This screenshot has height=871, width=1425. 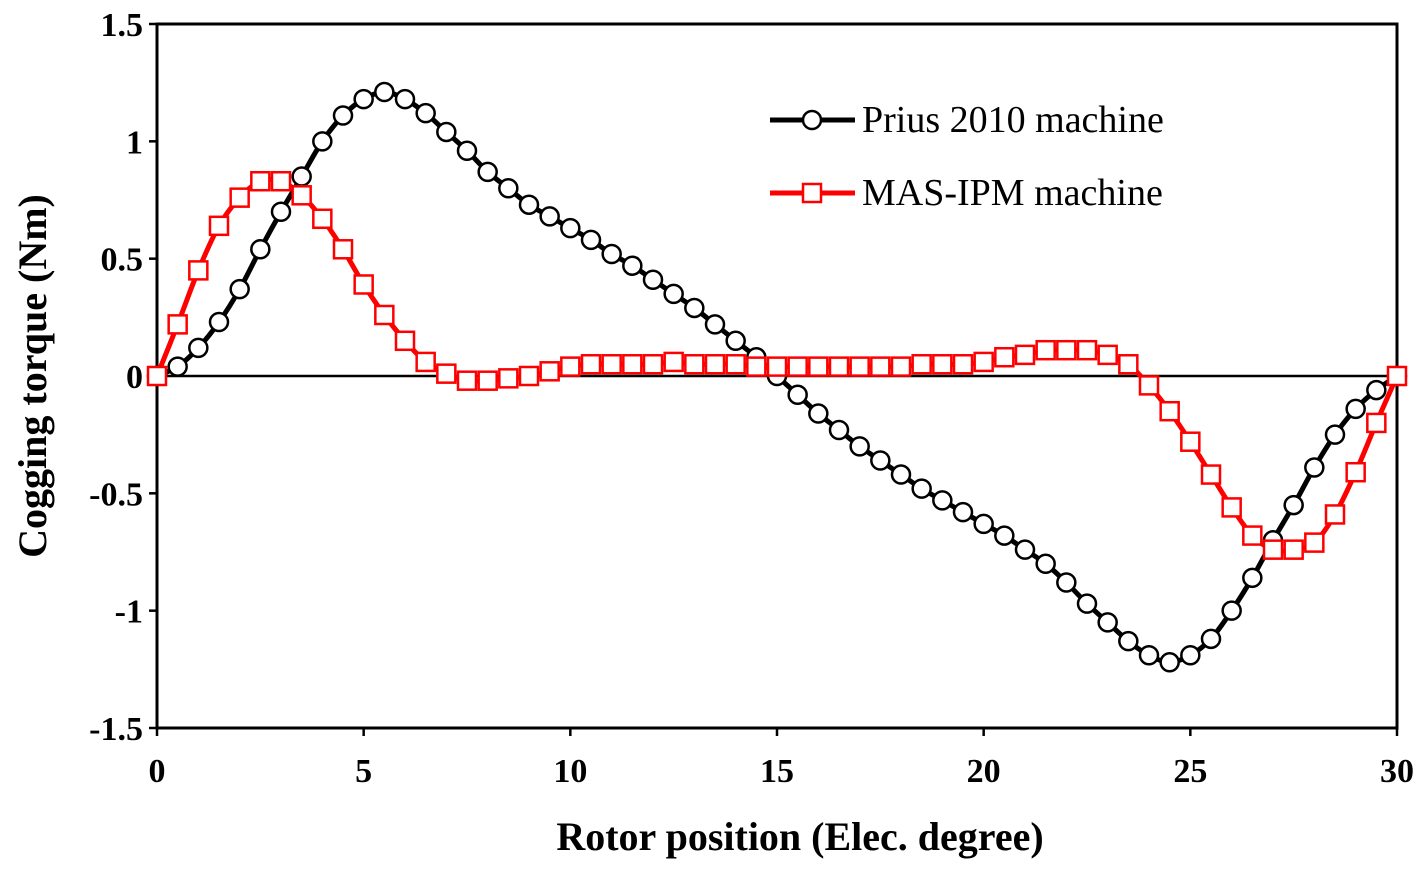 What do you see at coordinates (570, 771) in the screenshot?
I see `x-tick-label: 10` at bounding box center [570, 771].